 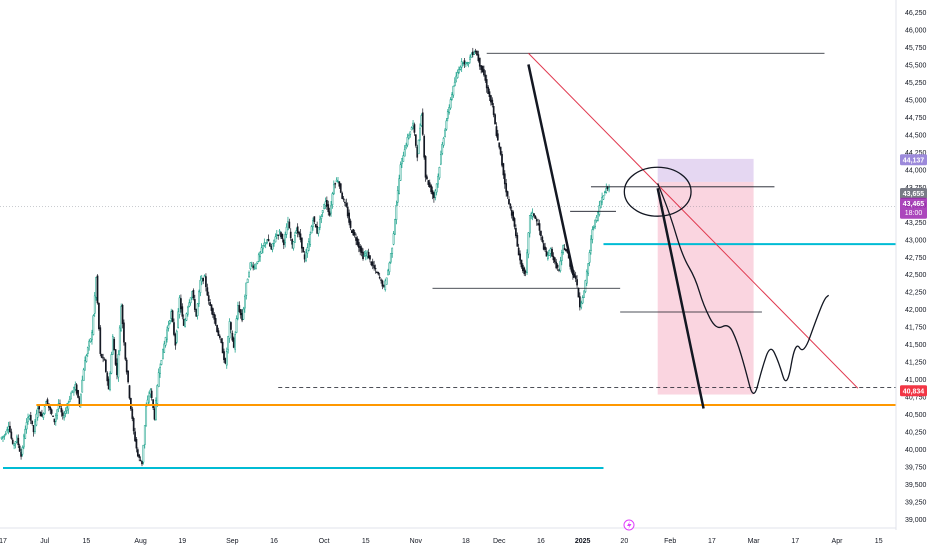 I want to click on lightning-icon-bolt, so click(x=629, y=525).